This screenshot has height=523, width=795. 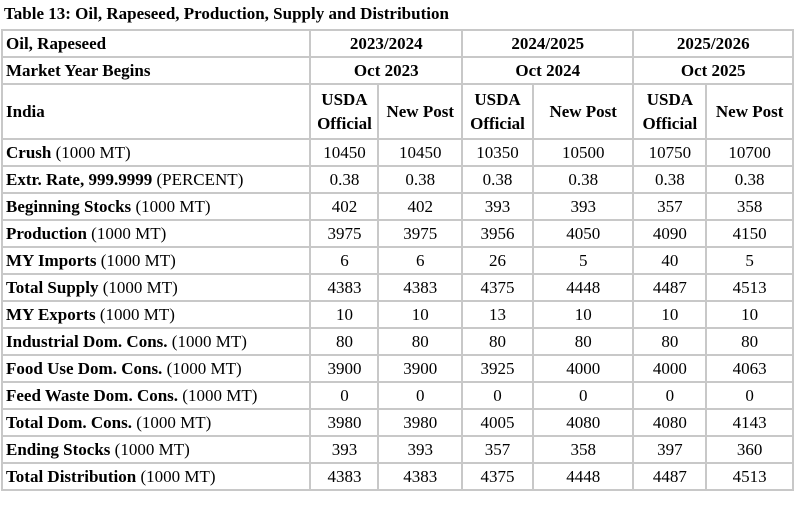 What do you see at coordinates (749, 152) in the screenshot?
I see `value-cell: 10700` at bounding box center [749, 152].